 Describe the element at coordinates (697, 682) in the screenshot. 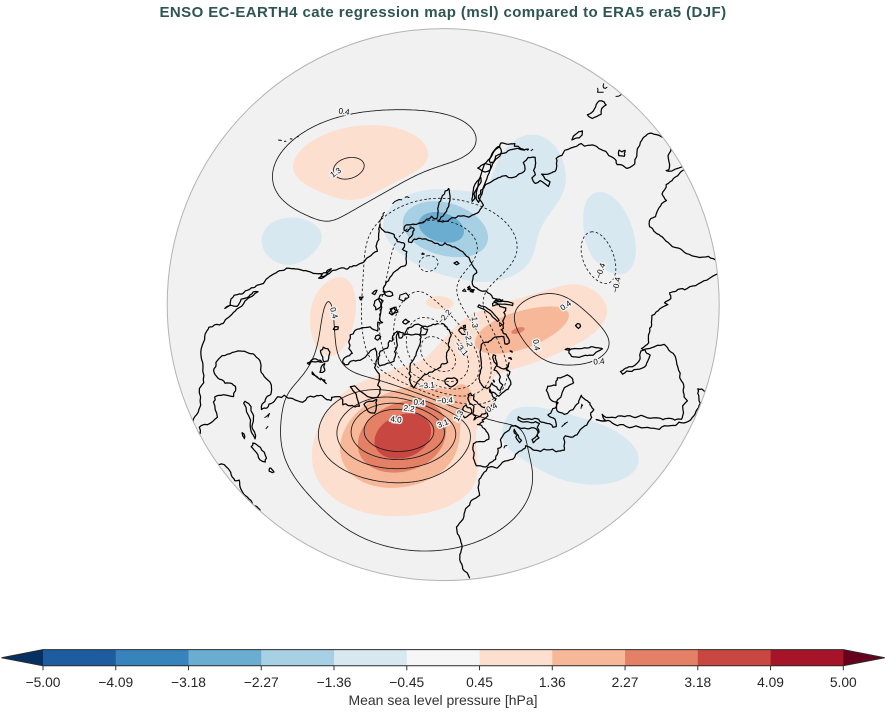

I see `svg-text: 3.18` at that location.